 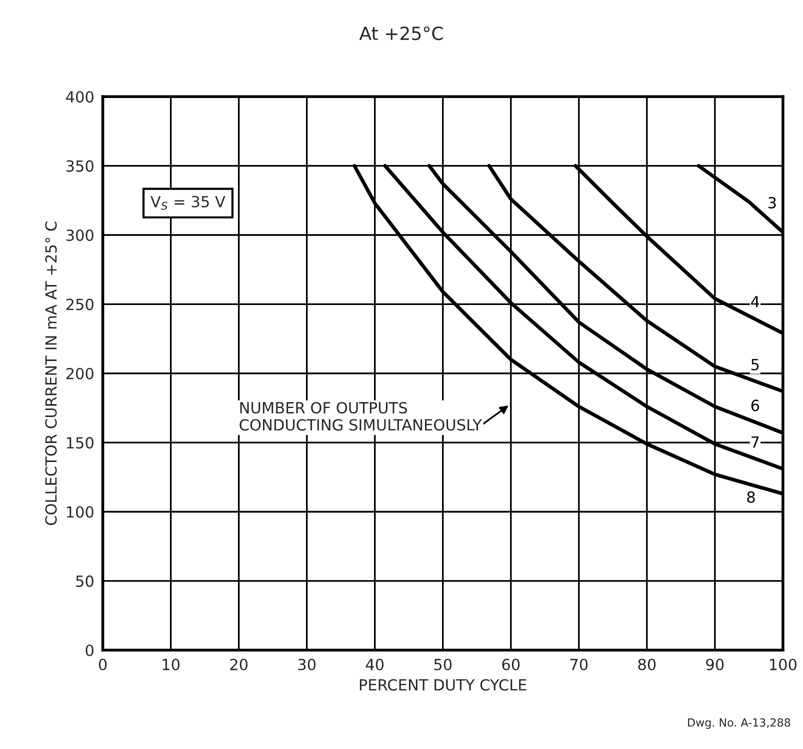 What do you see at coordinates (102, 664) in the screenshot?
I see `x-tick-label: 0` at bounding box center [102, 664].